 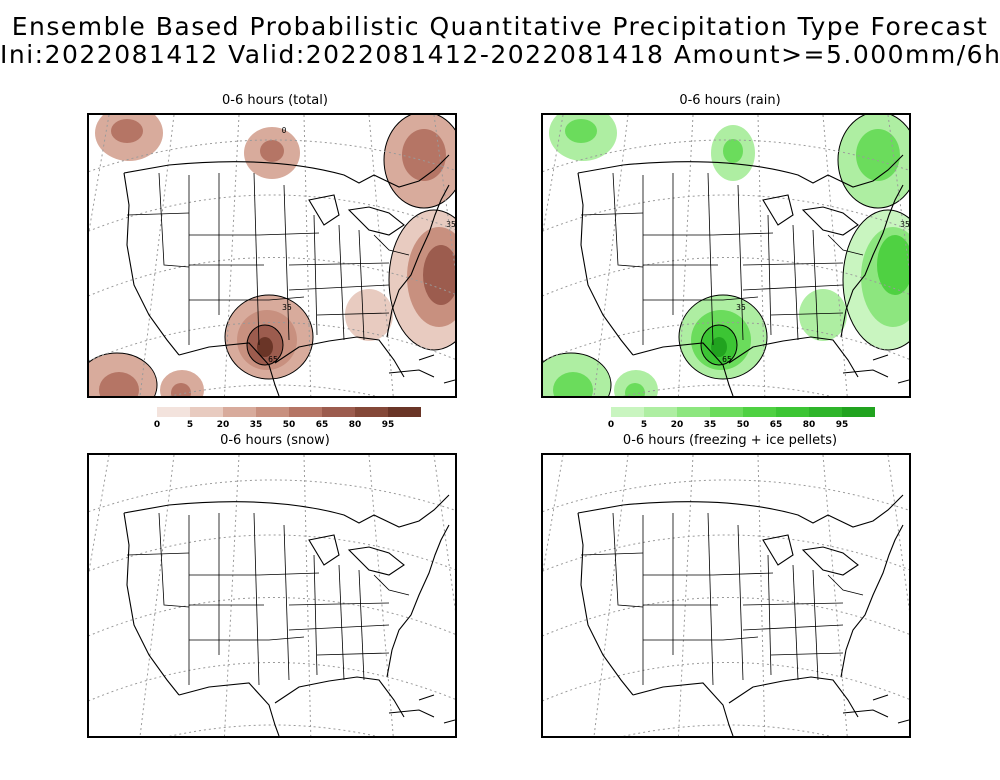 I want to click on map-snow, so click(x=272, y=595).